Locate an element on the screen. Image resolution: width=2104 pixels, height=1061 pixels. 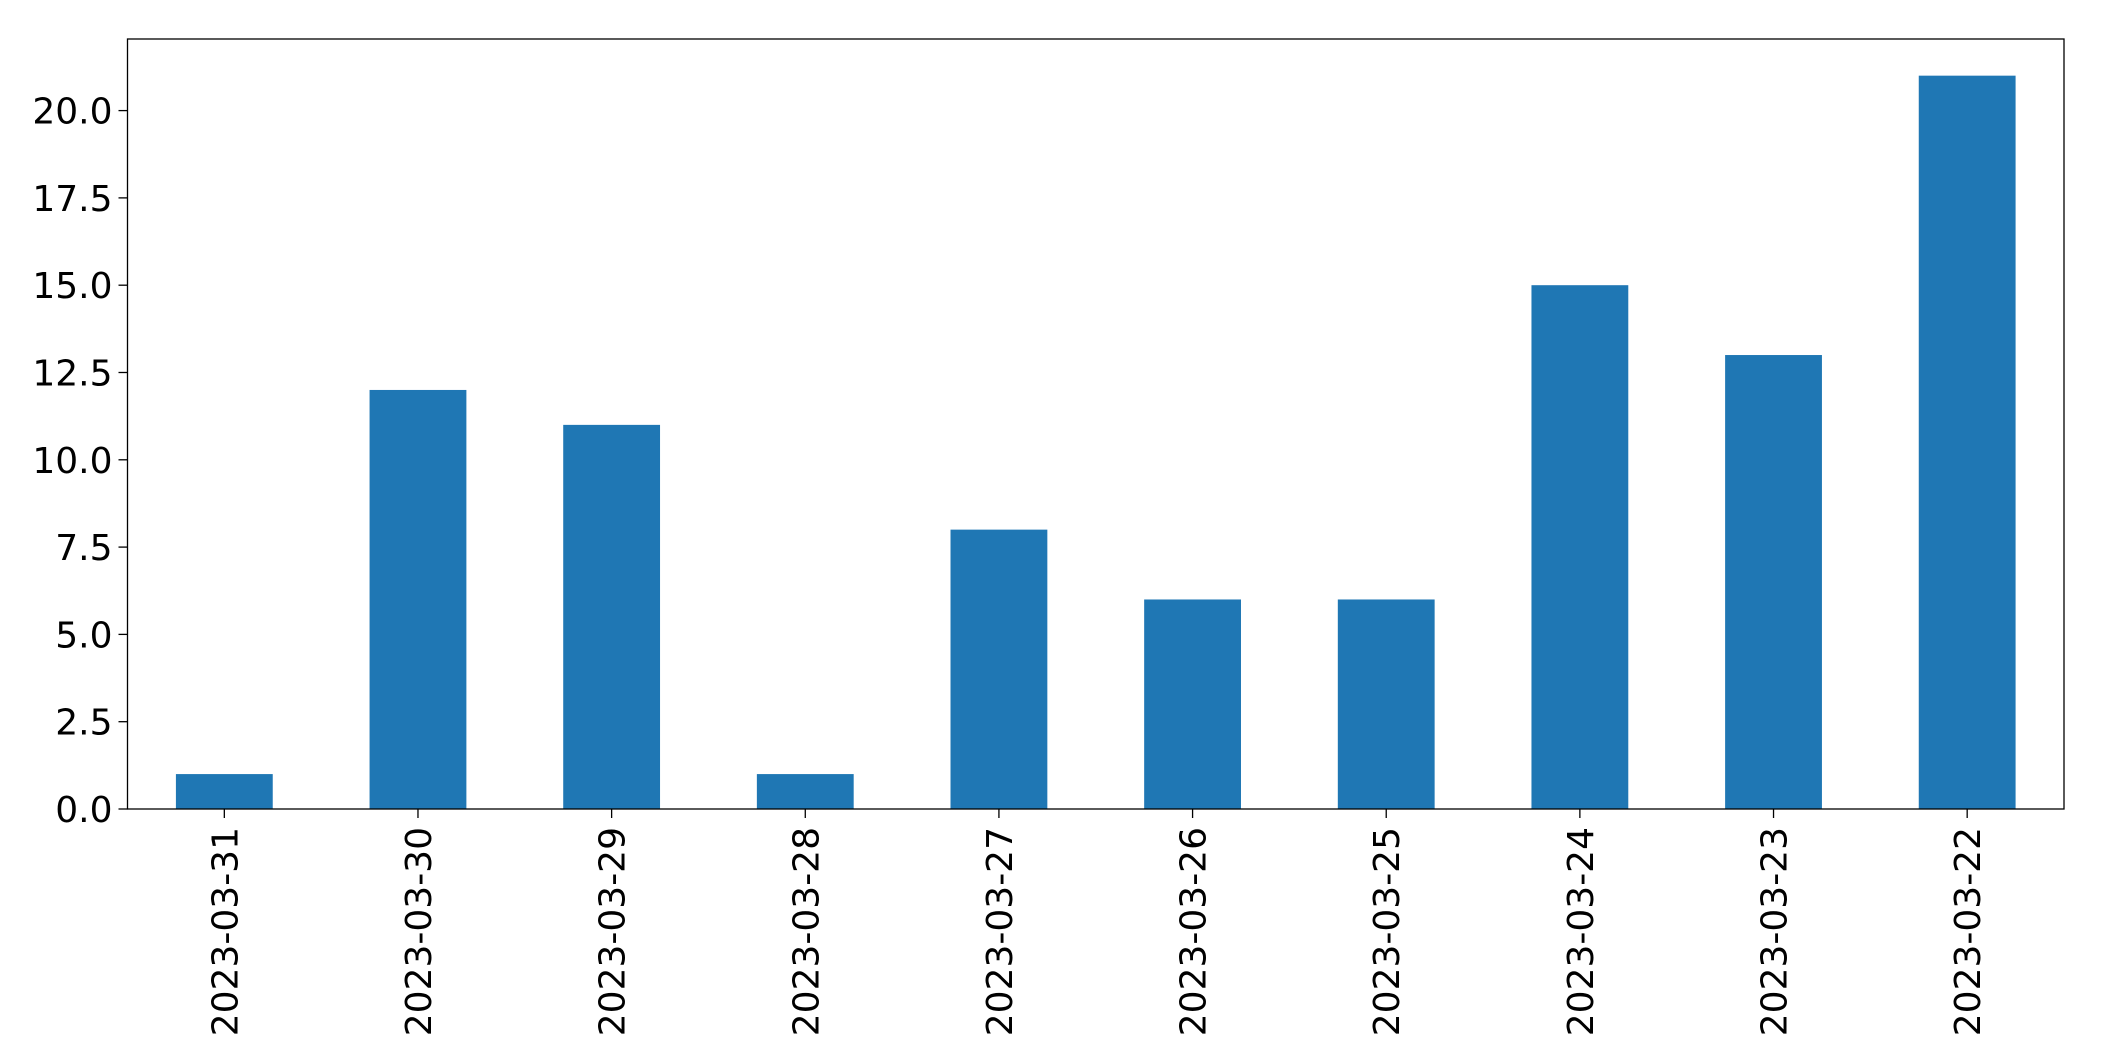
y-tick-label: 12.5 is located at coordinates (72, 373).